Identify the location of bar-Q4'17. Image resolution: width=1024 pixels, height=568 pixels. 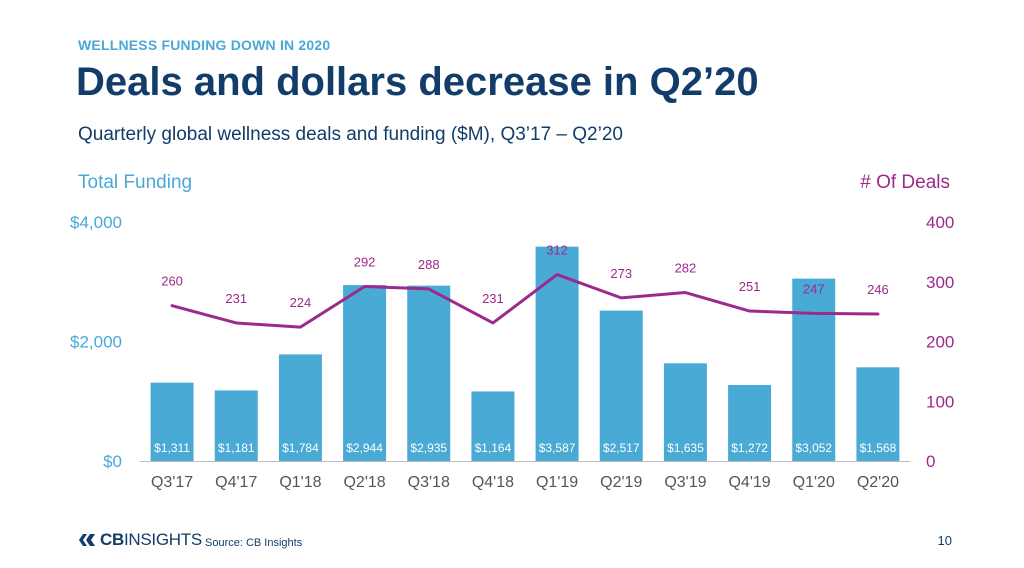
(236, 425).